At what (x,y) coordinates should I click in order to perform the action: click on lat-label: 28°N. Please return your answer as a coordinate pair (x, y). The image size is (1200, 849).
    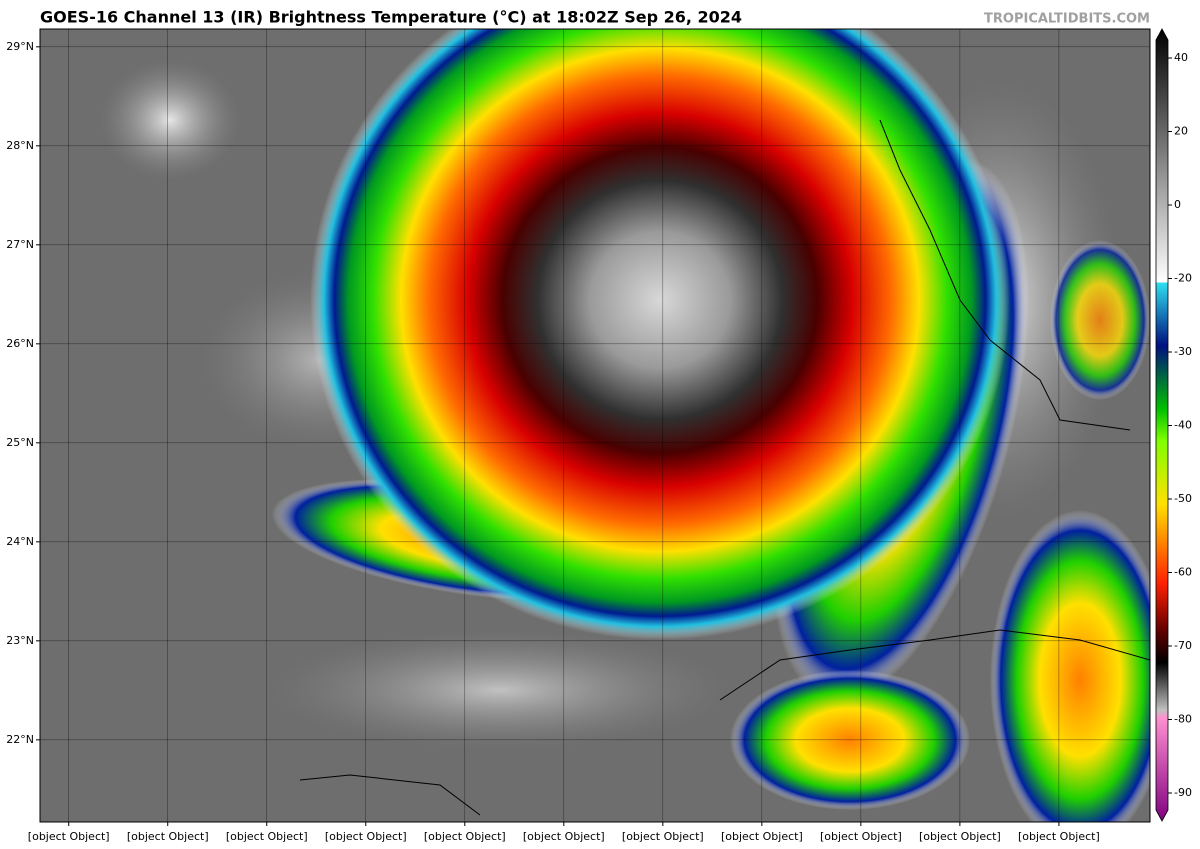
    Looking at the image, I should click on (20, 145).